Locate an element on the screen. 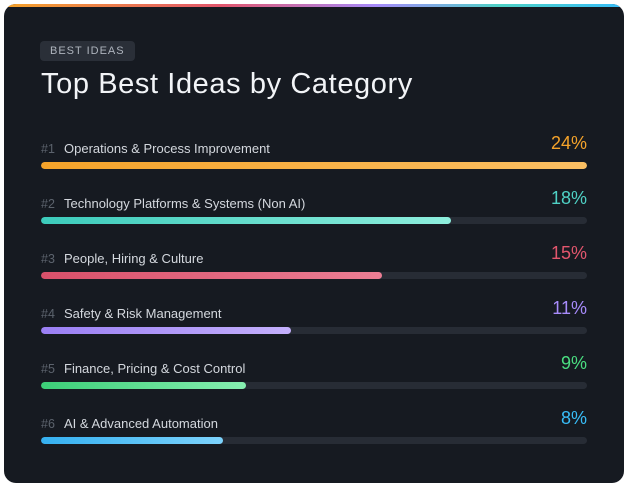 This screenshot has height=487, width=628. category-row: #3 People, Hiring & Culture 15% is located at coordinates (314, 263).